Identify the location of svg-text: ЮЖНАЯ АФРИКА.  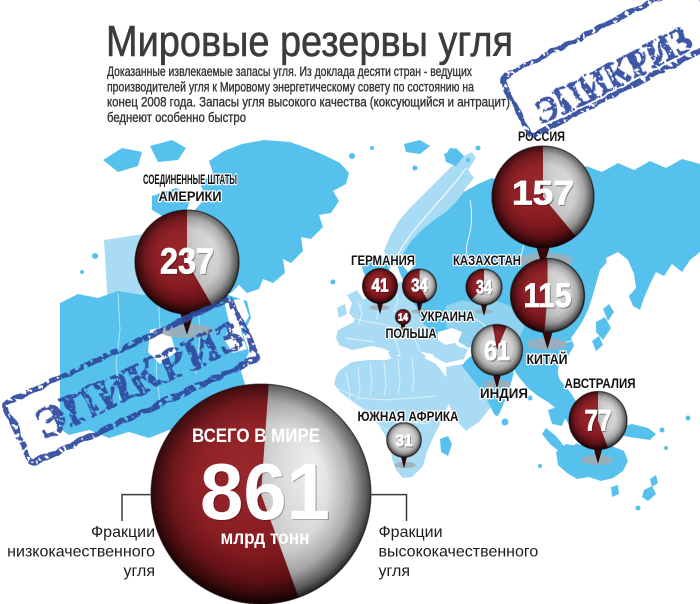
(408, 416).